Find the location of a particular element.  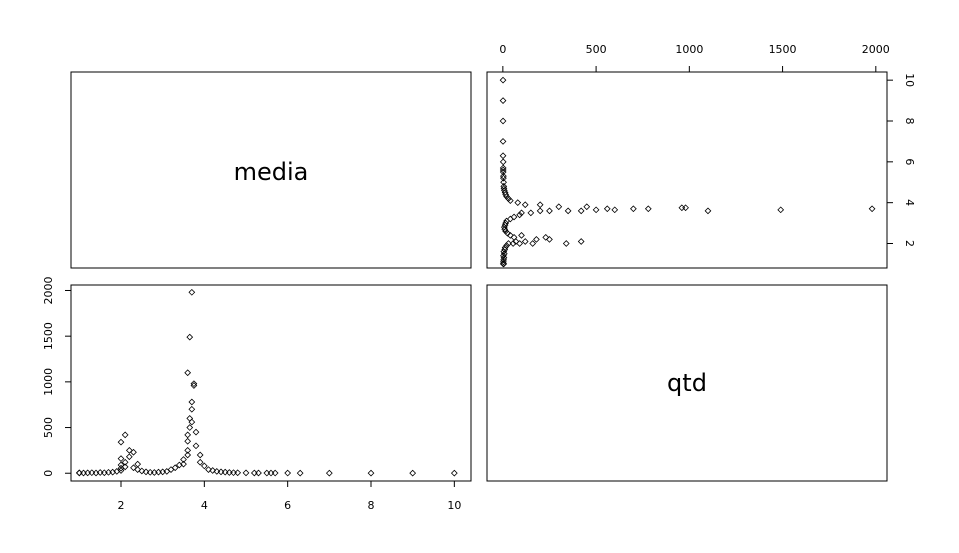

y-tick-label-media: 2 is located at coordinates (909, 243).